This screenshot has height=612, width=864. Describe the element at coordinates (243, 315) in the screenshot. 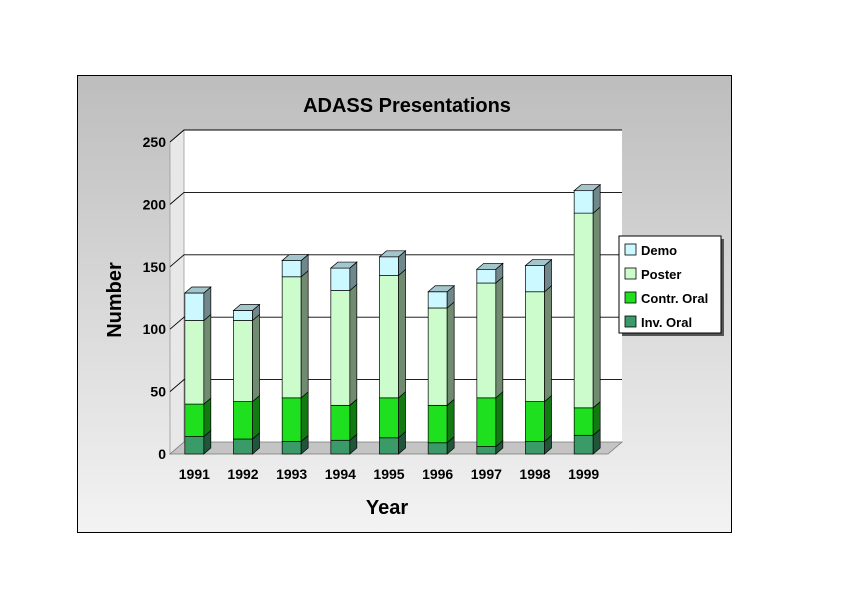

I see `bar-demo-1992` at that location.